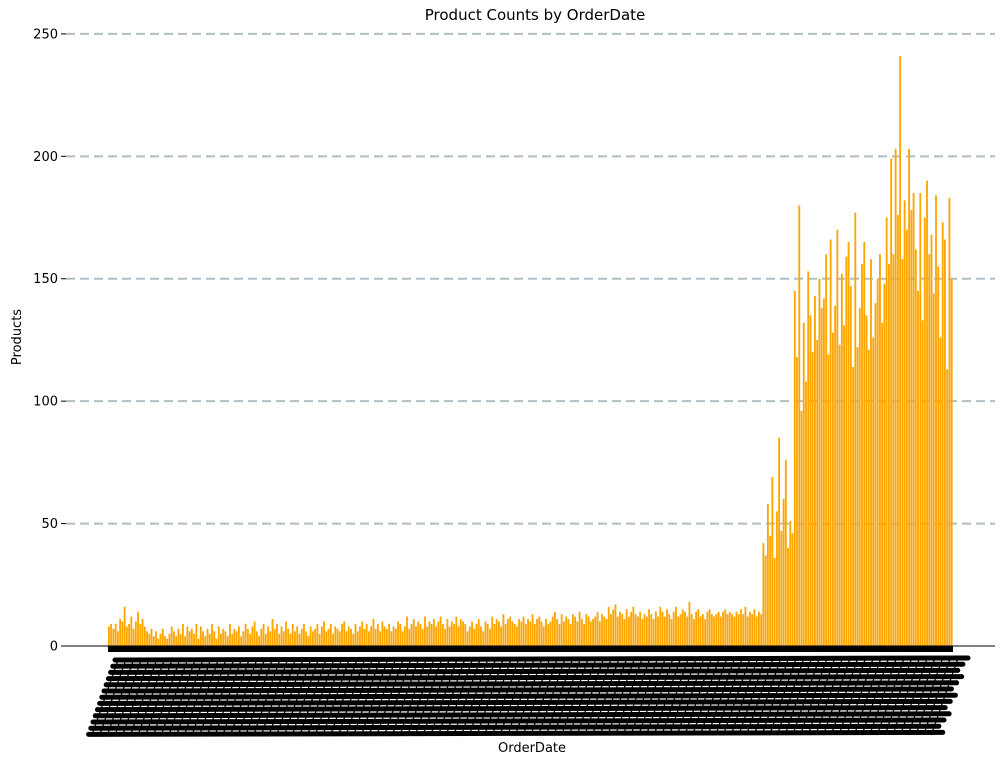 The image size is (1005, 766). What do you see at coordinates (54, 647) in the screenshot?
I see `y-tick-label: 0` at bounding box center [54, 647].